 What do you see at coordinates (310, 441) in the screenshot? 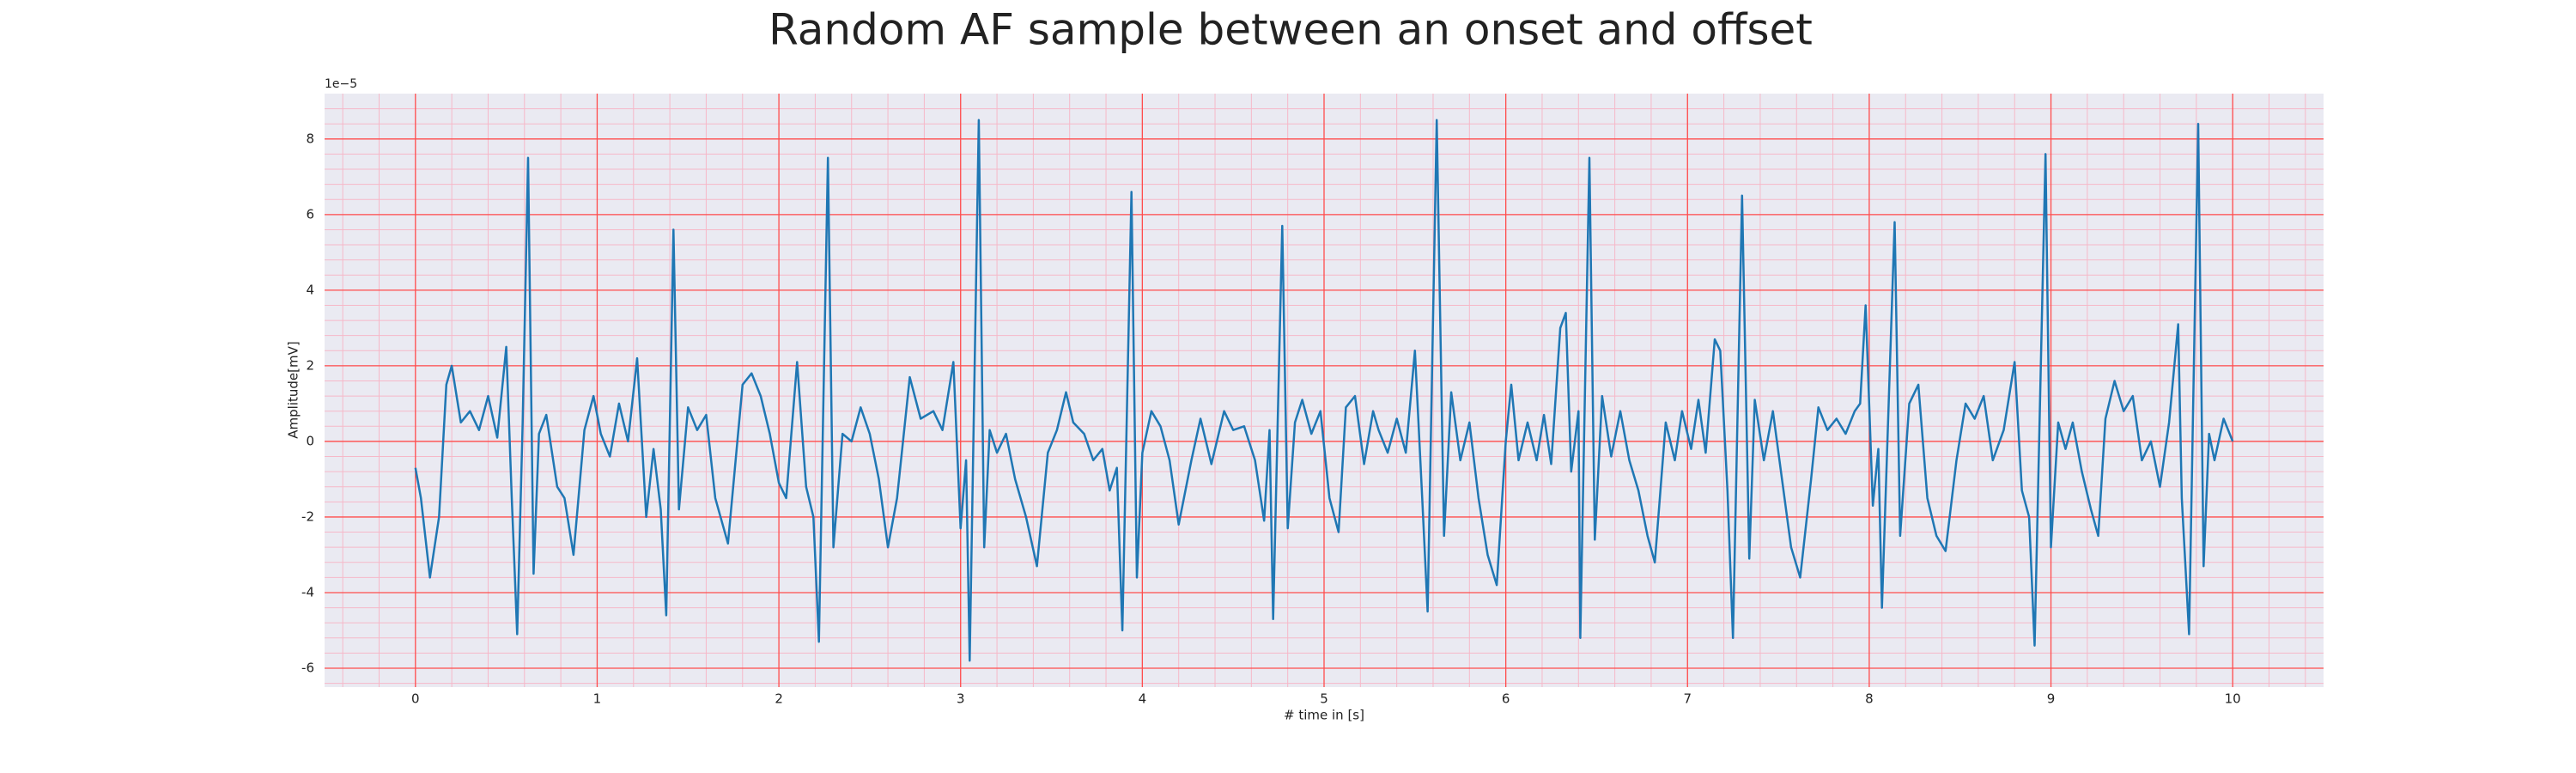
I see `y-tick-label: 0` at bounding box center [310, 441].